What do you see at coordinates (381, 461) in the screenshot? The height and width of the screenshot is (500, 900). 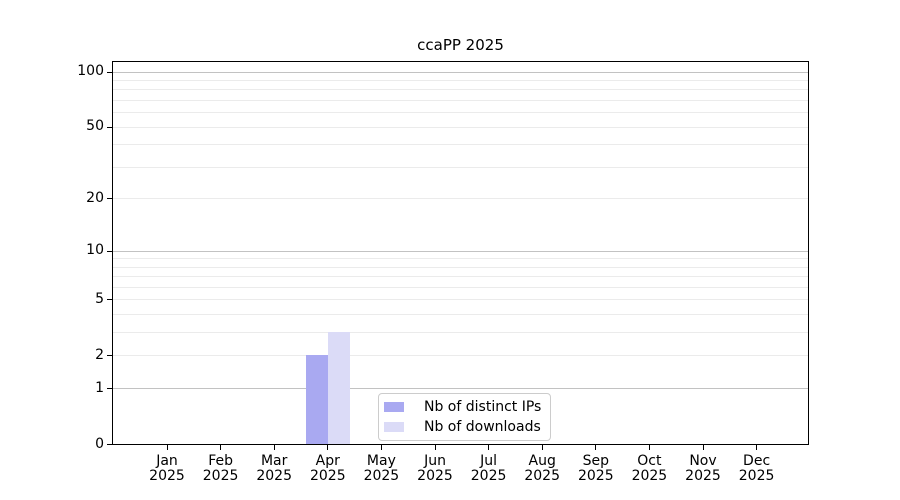 I see `x-label-month: May` at bounding box center [381, 461].